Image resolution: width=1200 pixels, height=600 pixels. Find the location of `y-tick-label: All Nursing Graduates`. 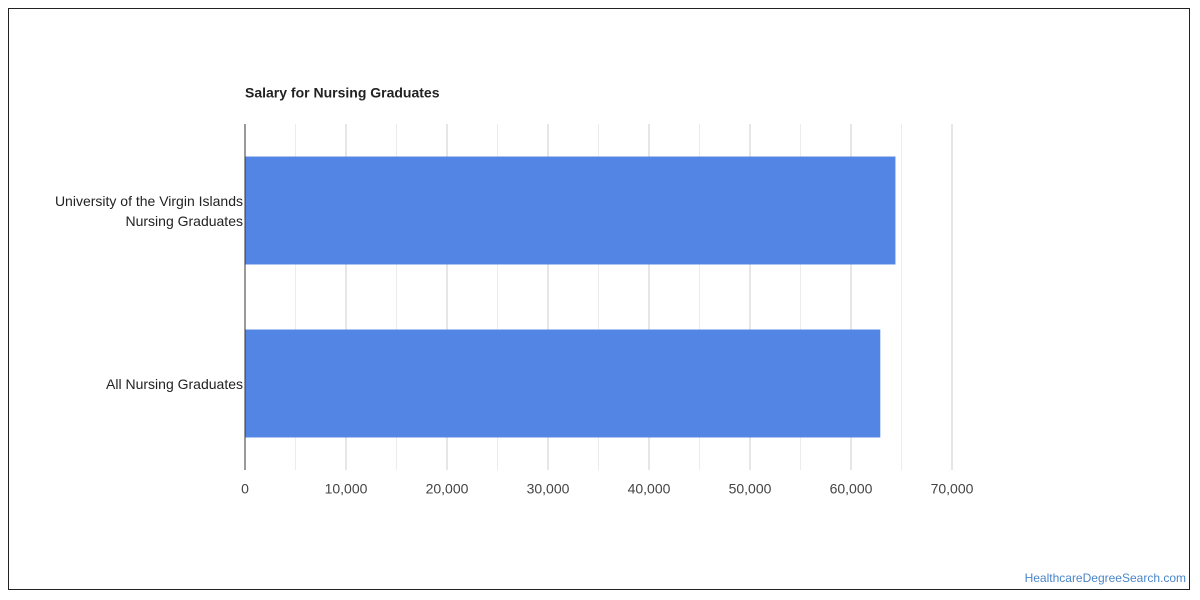

y-tick-label: All Nursing Graduates is located at coordinates (174, 383).